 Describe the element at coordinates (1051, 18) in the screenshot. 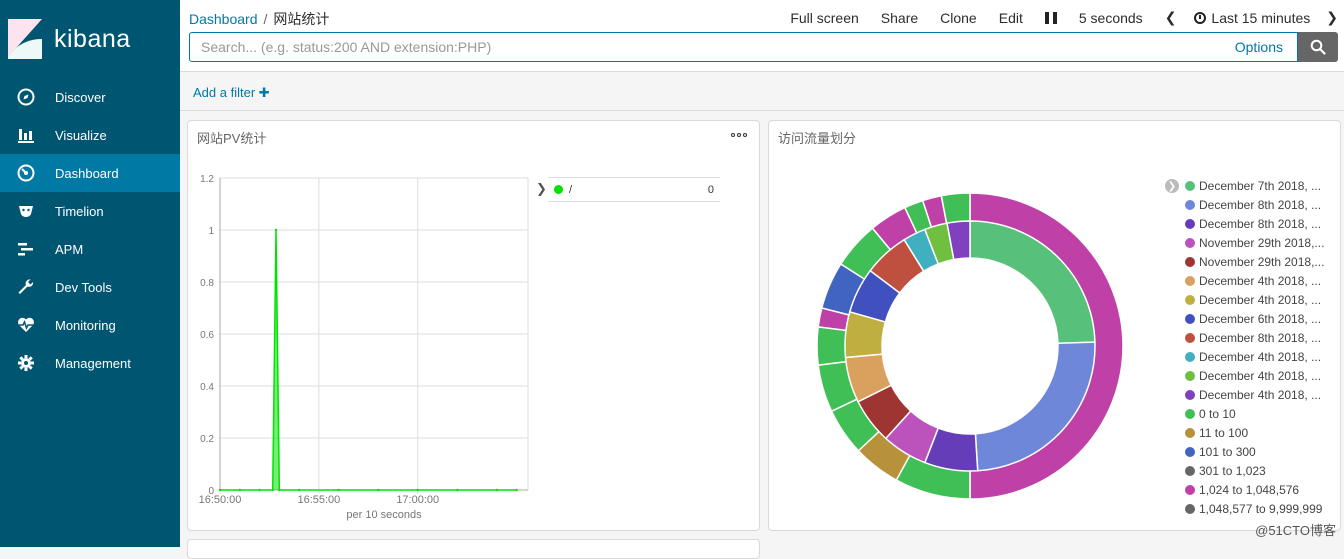

I see `pause-icon` at that location.